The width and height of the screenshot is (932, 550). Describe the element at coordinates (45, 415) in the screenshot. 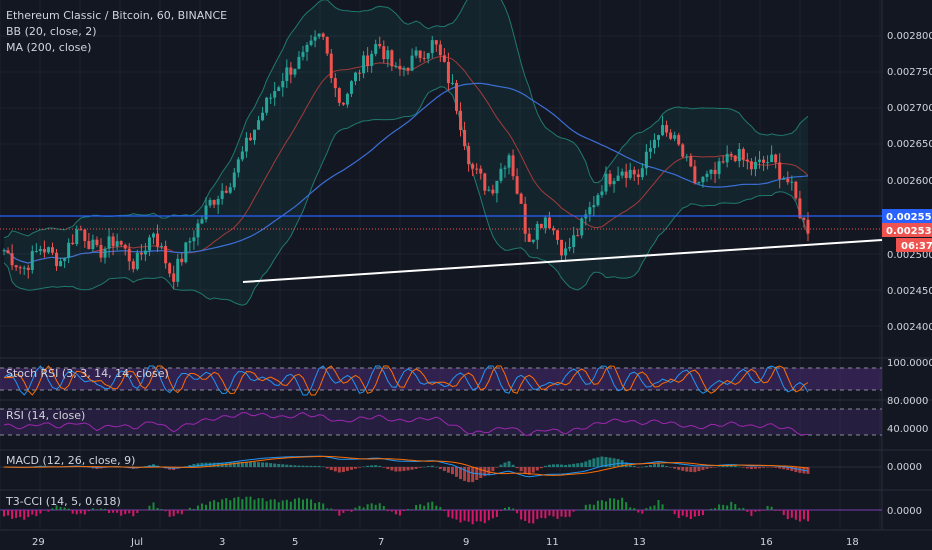

I see `rsi-legend: RSI (14, close)` at that location.